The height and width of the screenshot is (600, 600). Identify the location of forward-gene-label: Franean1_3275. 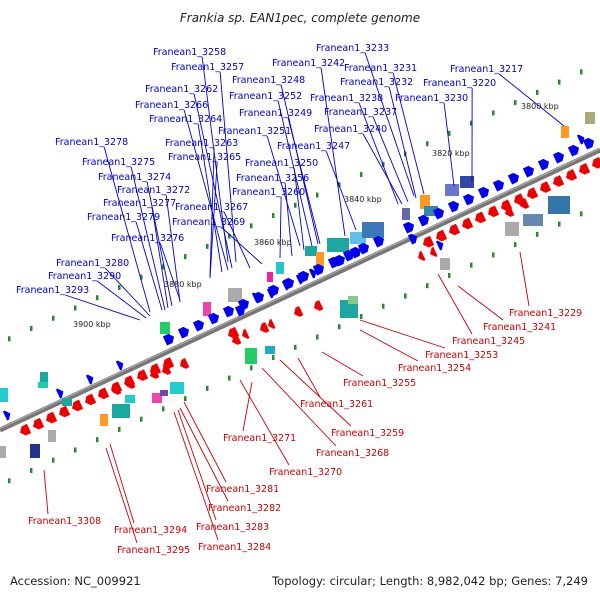
(118, 162).